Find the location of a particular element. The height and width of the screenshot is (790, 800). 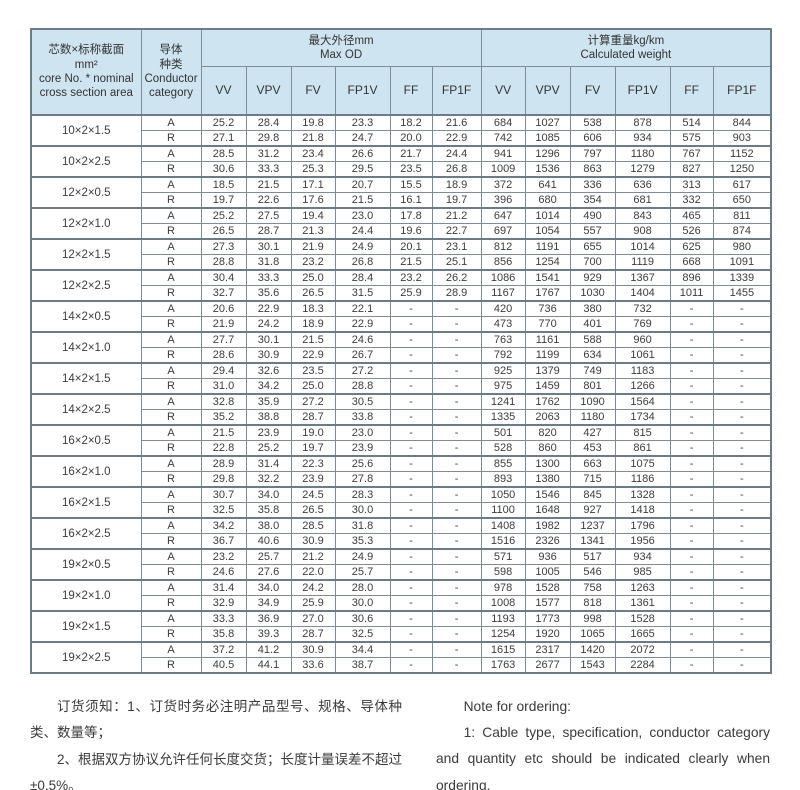

weight-value-cell: 1379 is located at coordinates (547, 370).